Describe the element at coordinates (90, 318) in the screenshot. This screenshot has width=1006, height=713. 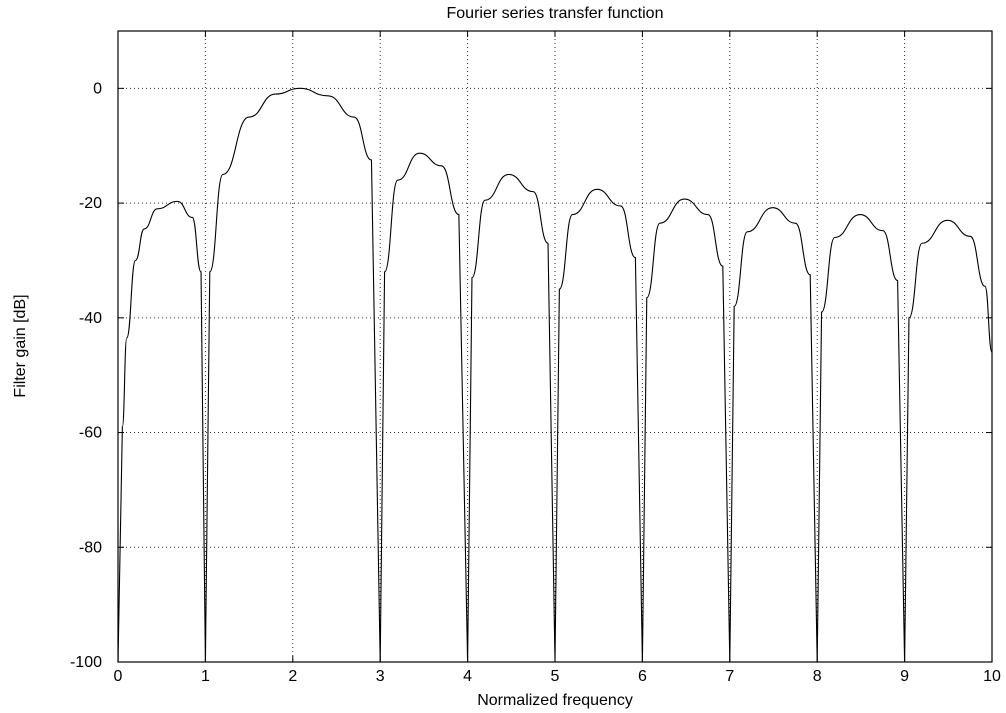
I see `y-tick-label: -40` at that location.